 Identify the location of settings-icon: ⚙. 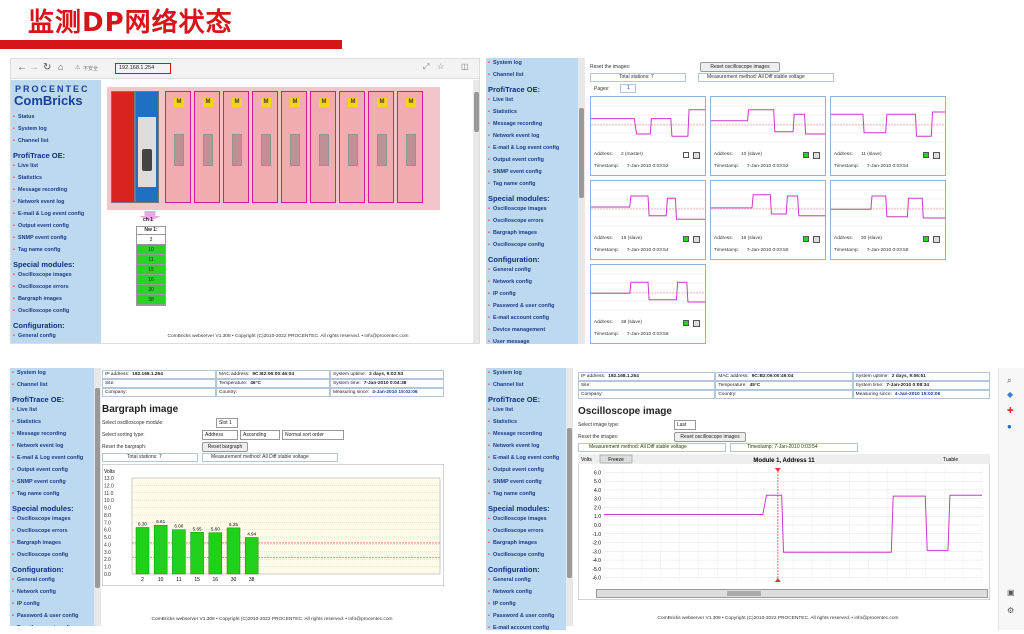
(1011, 610).